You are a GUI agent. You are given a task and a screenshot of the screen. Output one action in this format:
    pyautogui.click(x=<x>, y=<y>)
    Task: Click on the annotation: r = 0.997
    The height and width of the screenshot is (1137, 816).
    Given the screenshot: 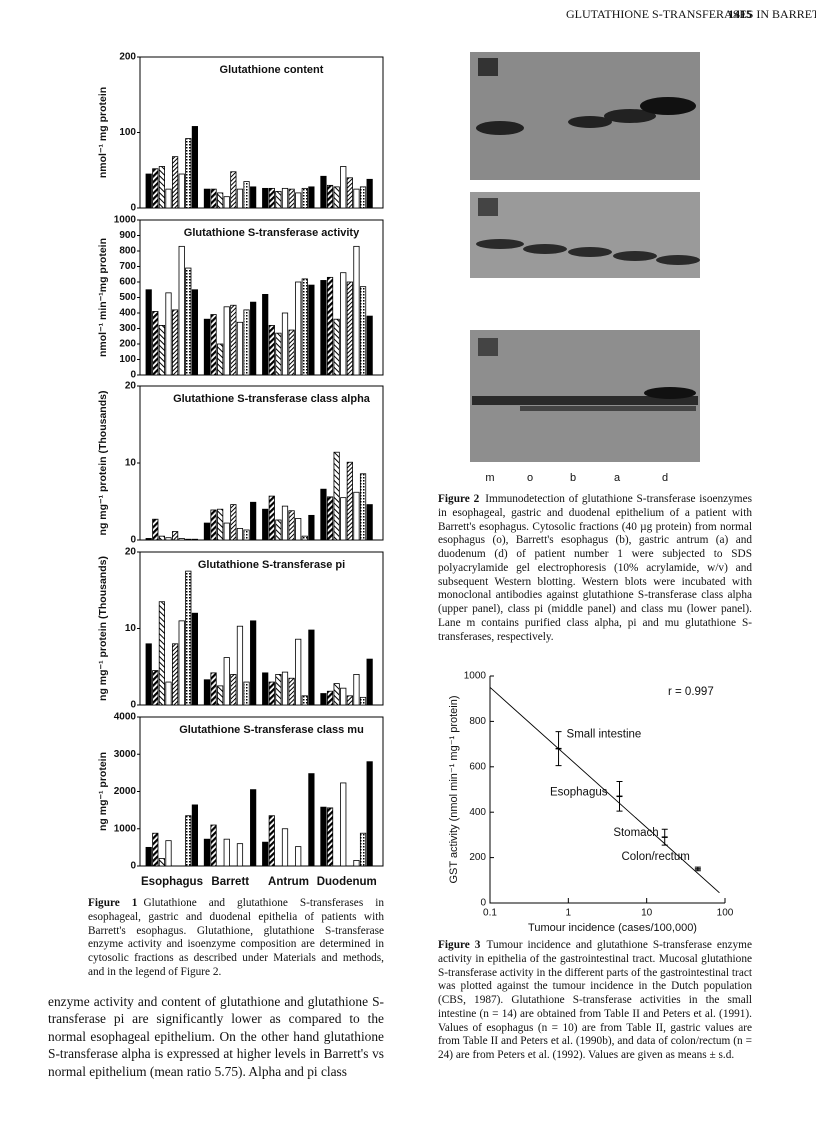 What is the action you would take?
    pyautogui.click(x=691, y=692)
    